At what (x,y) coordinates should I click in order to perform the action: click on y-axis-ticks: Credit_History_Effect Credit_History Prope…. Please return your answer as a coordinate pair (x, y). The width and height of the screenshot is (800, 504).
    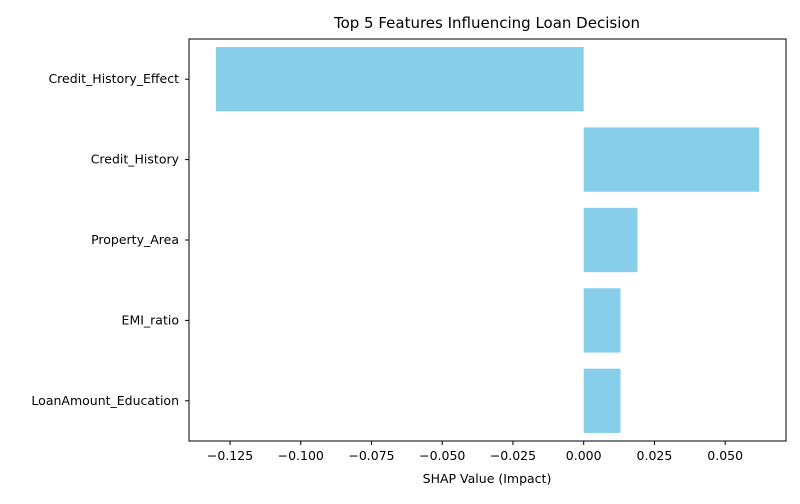
    Looking at the image, I should click on (110, 239).